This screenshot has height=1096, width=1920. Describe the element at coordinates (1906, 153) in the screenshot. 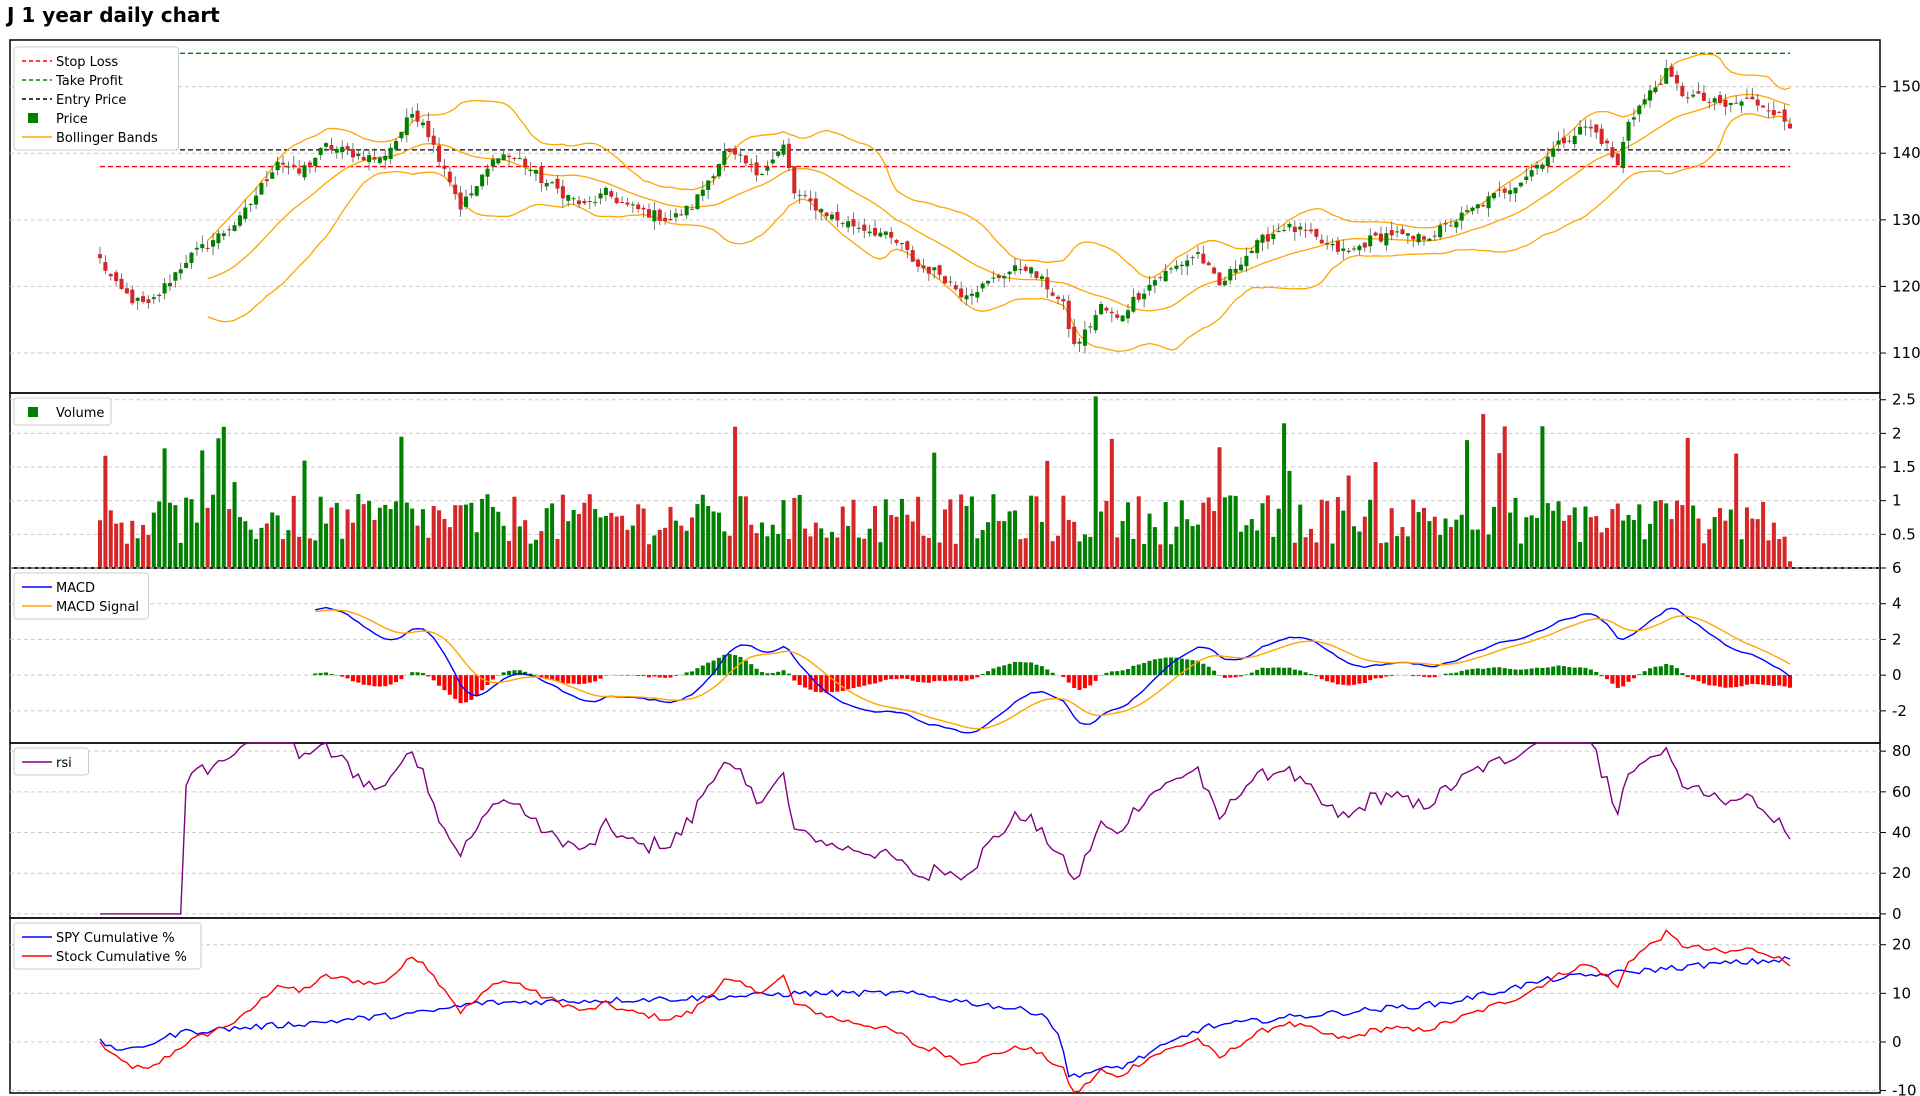

I see `y-tick-label: 140` at that location.